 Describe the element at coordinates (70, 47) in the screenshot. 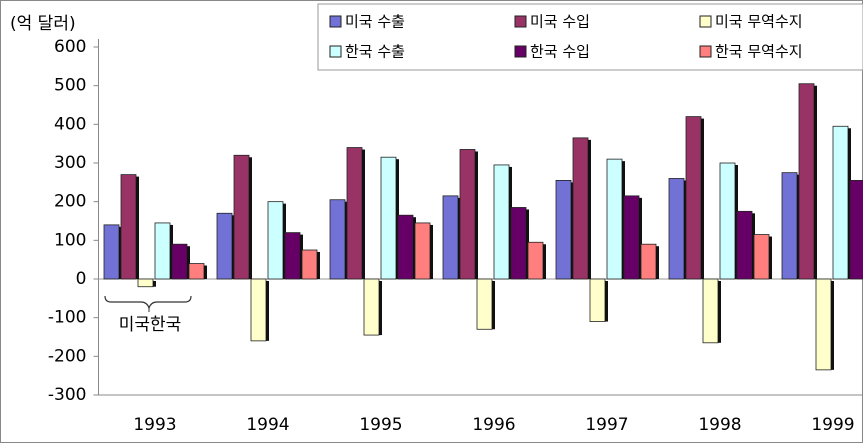

I see `y-tick-label: 600` at that location.